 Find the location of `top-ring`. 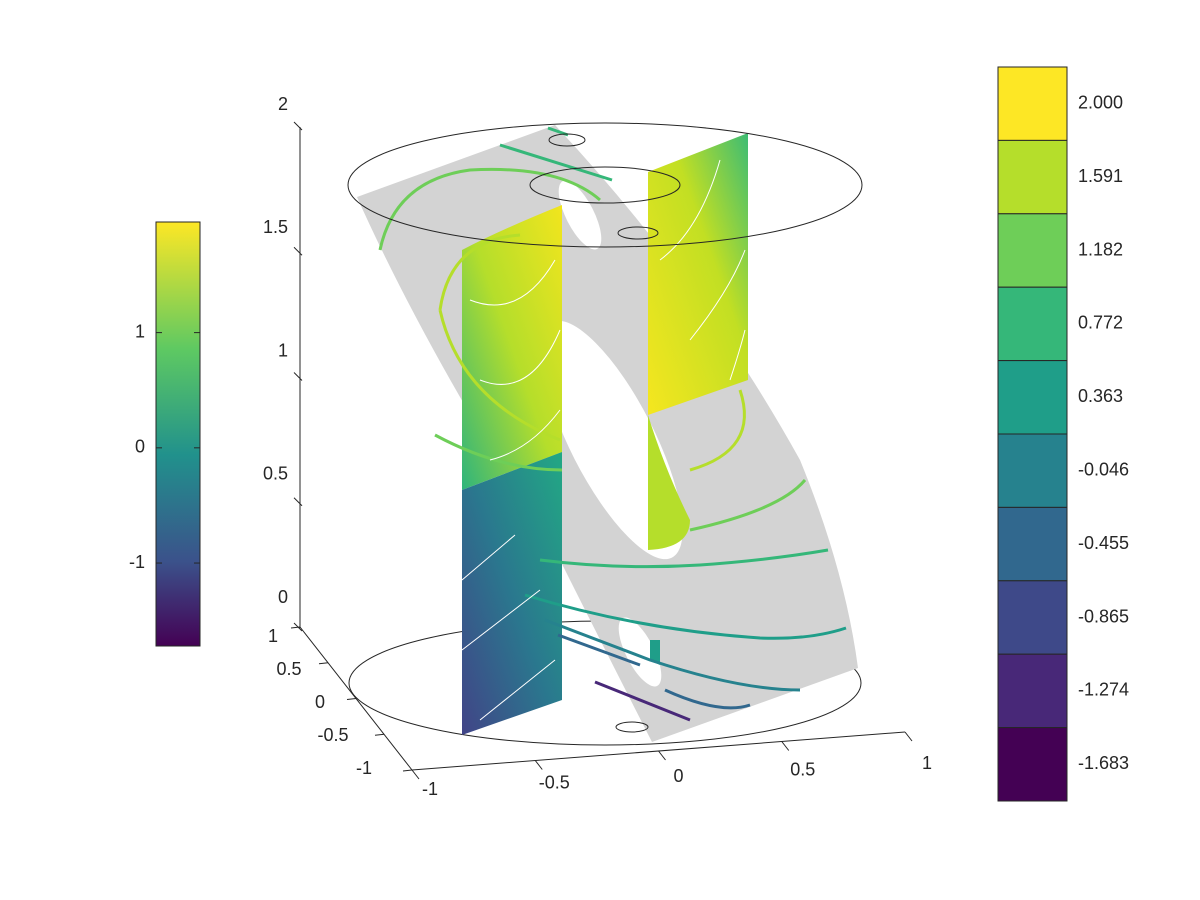

top-ring is located at coordinates (605, 185).